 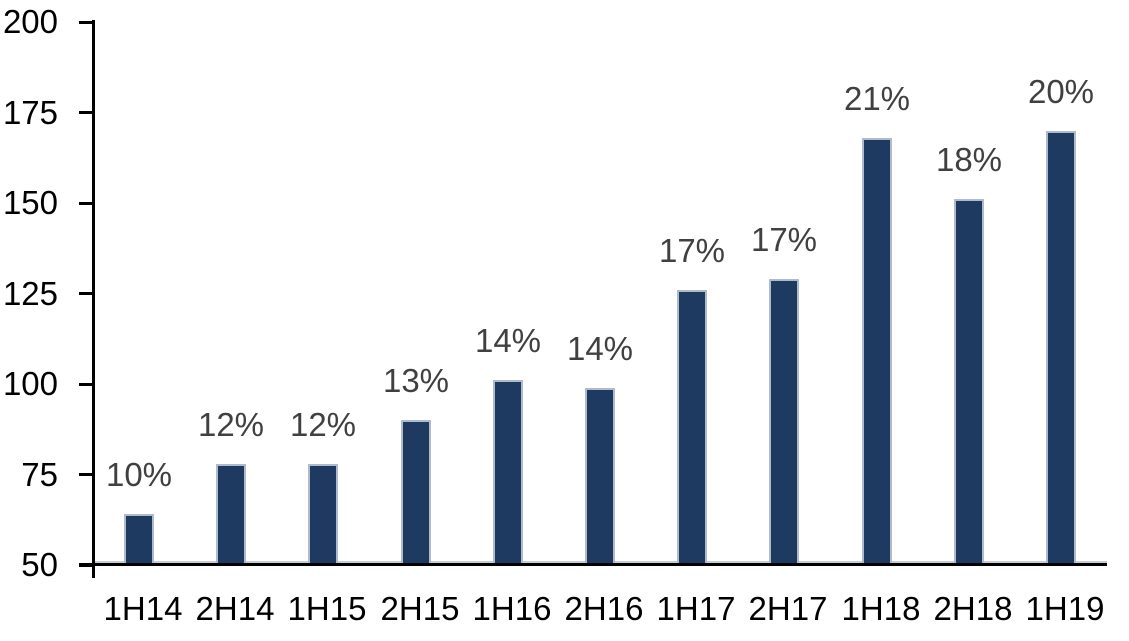 I want to click on bar-data-label-2H16: 14%, so click(x=600, y=348).